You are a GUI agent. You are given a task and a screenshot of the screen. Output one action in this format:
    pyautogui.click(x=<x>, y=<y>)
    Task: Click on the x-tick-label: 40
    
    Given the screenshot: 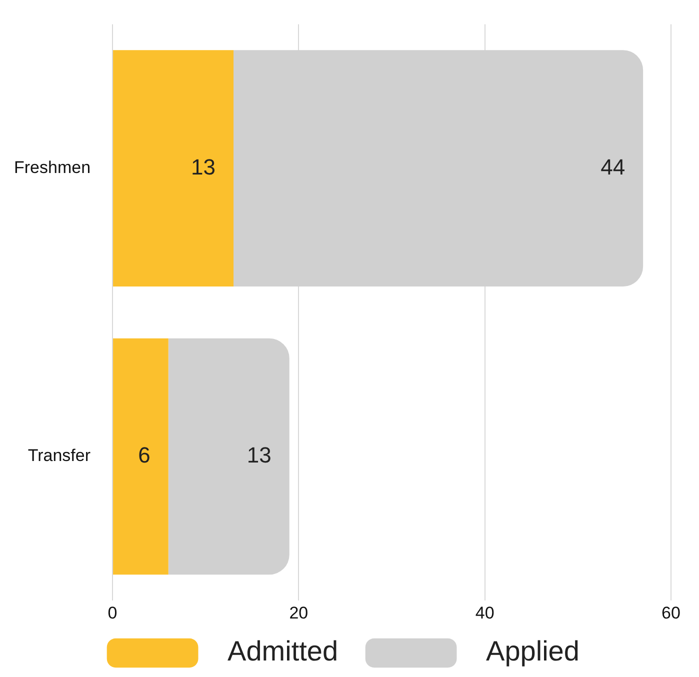 What is the action you would take?
    pyautogui.click(x=484, y=612)
    